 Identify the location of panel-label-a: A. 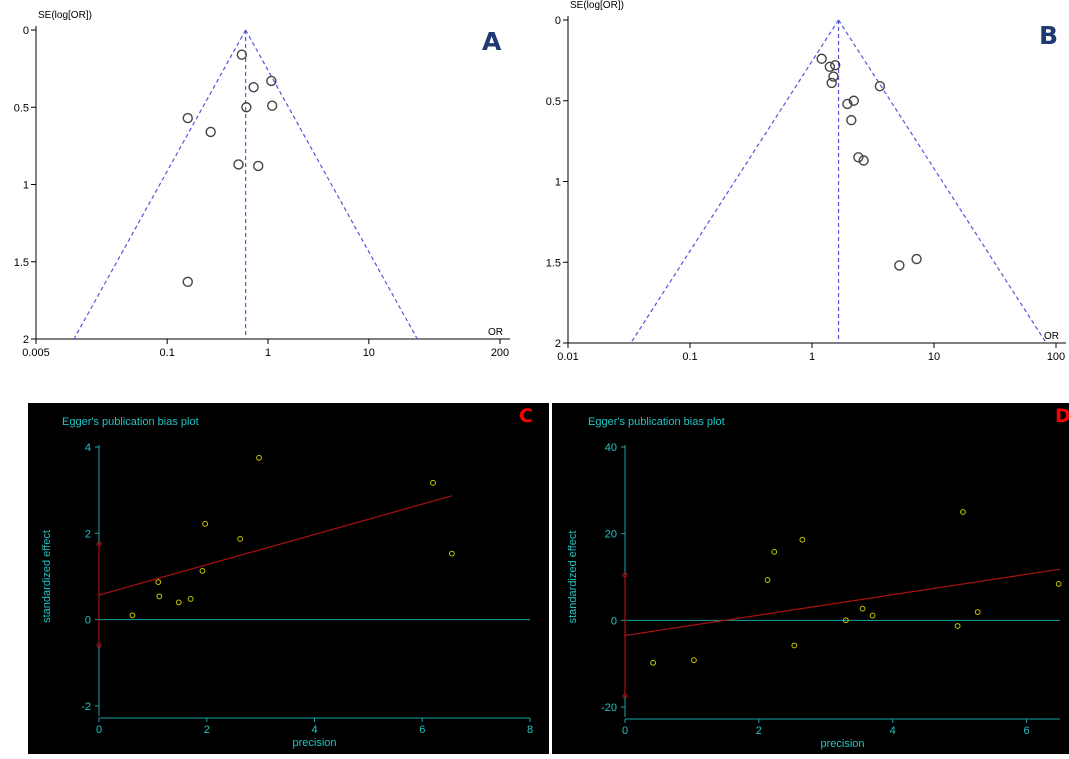
(492, 41).